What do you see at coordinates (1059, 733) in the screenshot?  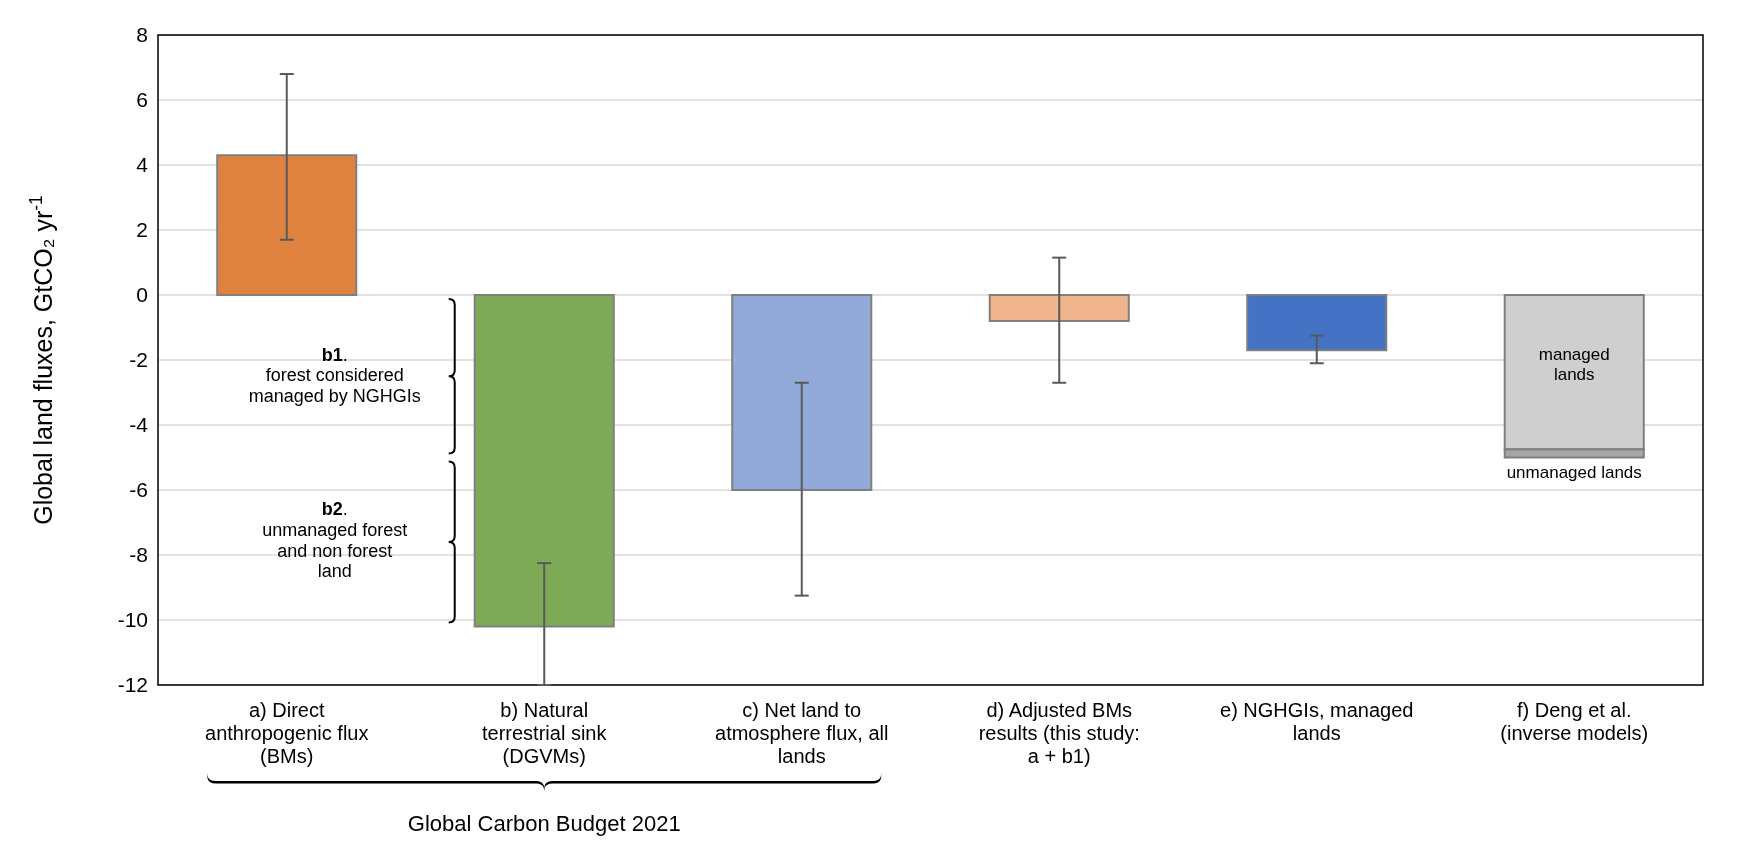 I see `x-tick-label: d) Adjusted BMs results (this study: a + b1)` at bounding box center [1059, 733].